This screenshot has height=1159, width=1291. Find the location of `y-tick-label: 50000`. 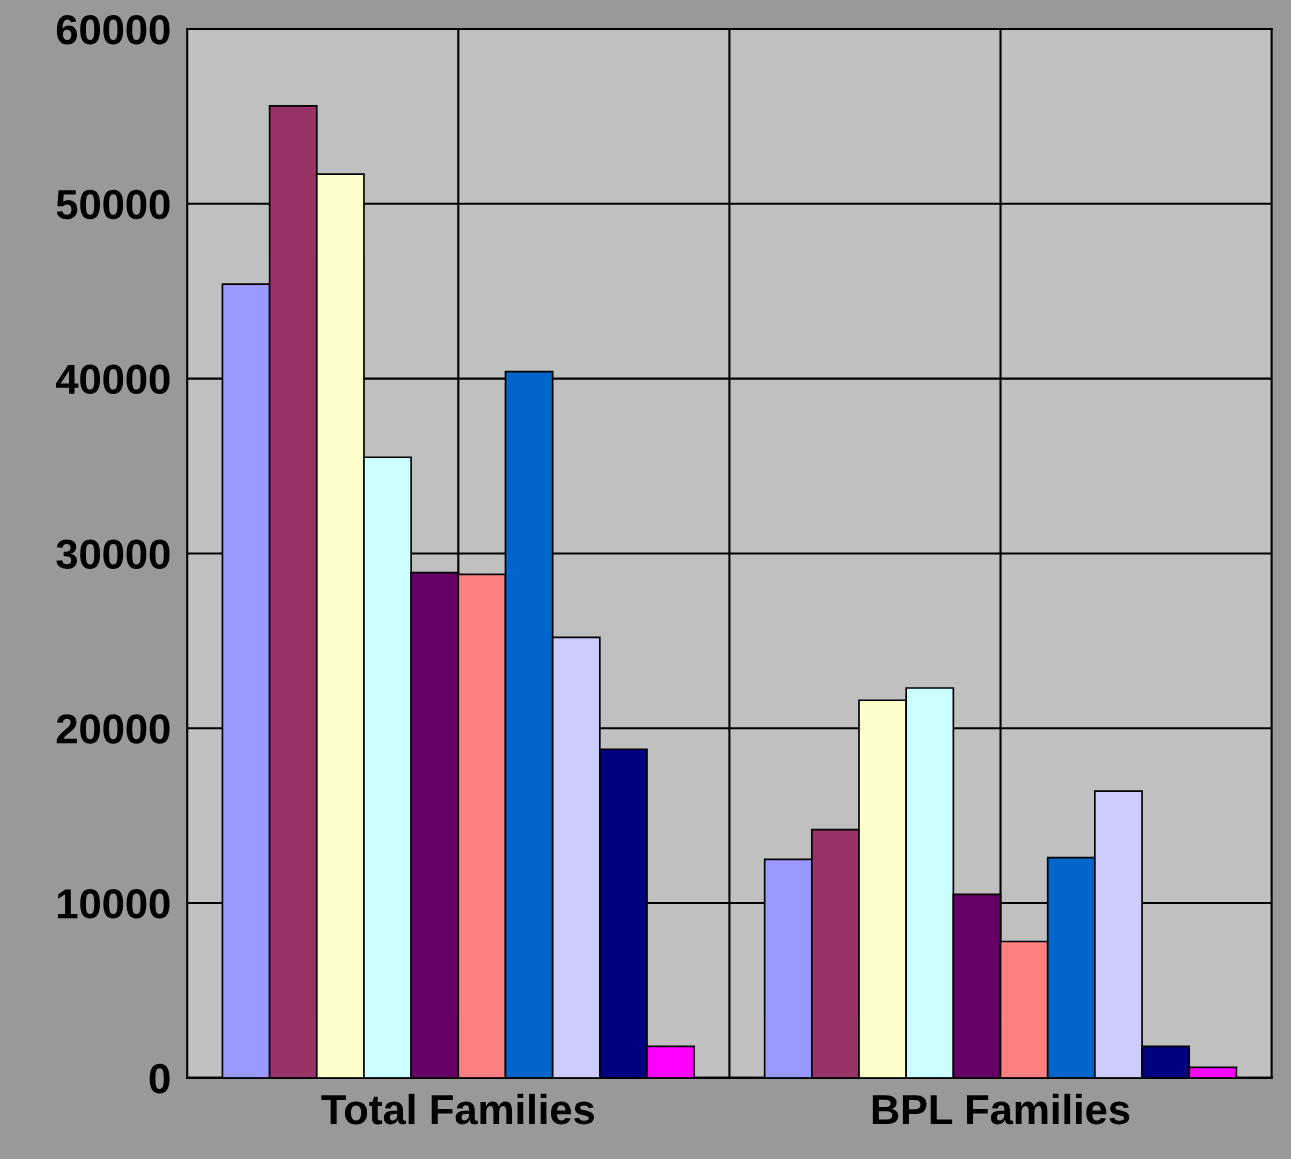

y-tick-label: 50000 is located at coordinates (113, 204).